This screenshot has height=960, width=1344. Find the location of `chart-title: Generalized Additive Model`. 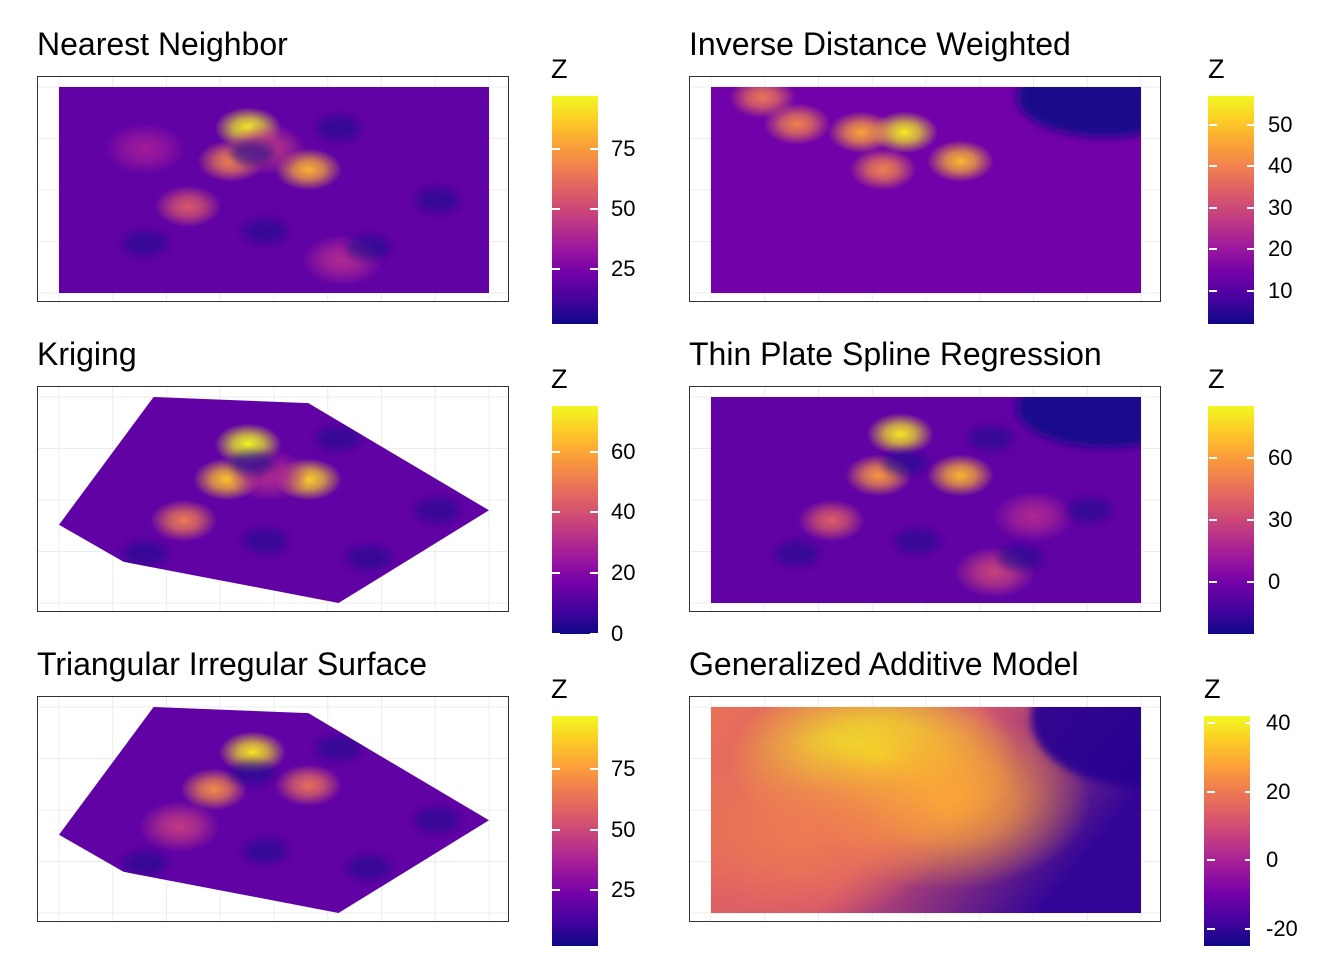

chart-title: Generalized Additive Model is located at coordinates (884, 664).